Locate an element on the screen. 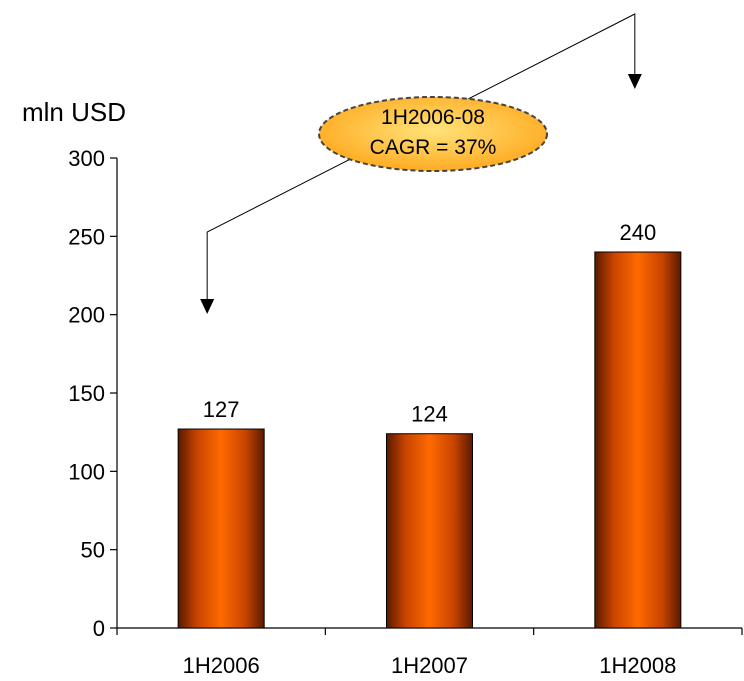 The height and width of the screenshot is (681, 744). x-tick-label: 1H2006 is located at coordinates (221, 665).